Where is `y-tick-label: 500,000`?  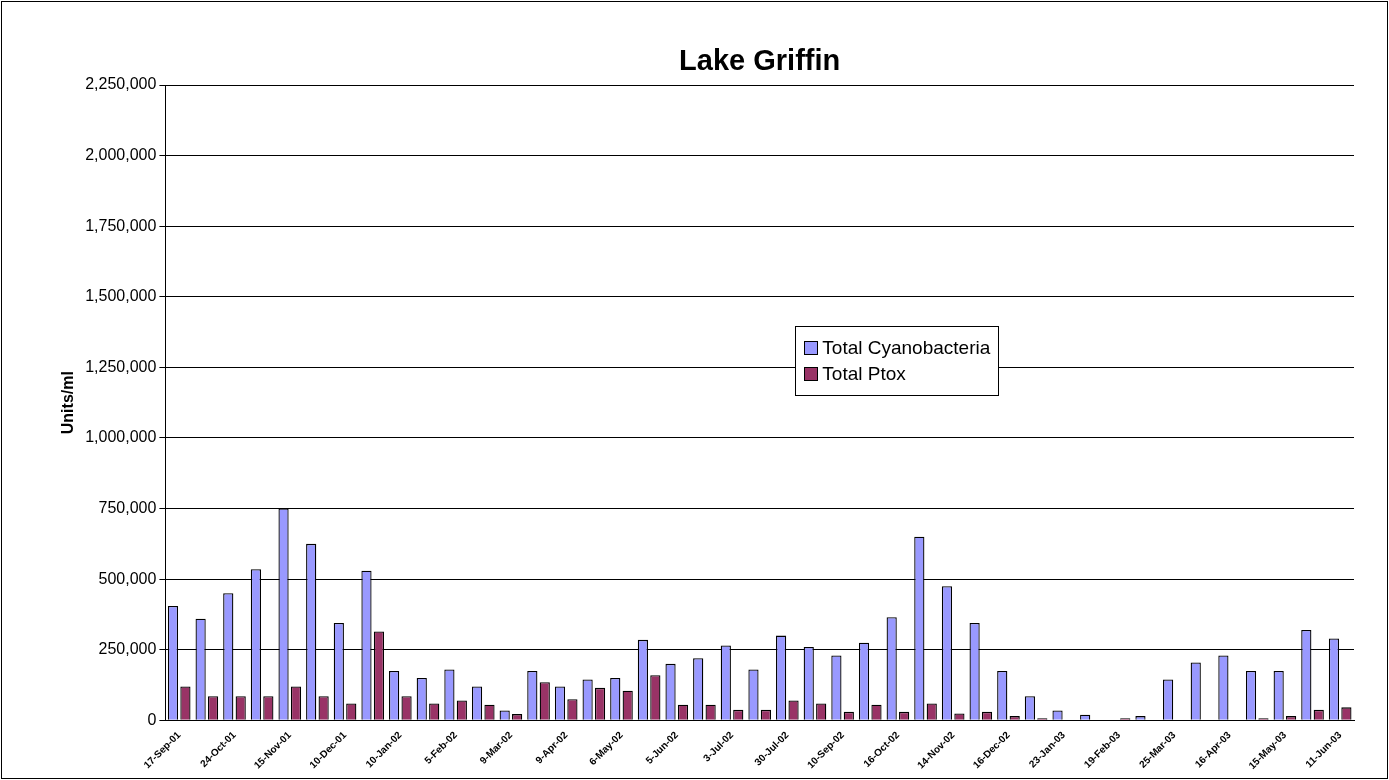 y-tick-label: 500,000 is located at coordinates (127, 578).